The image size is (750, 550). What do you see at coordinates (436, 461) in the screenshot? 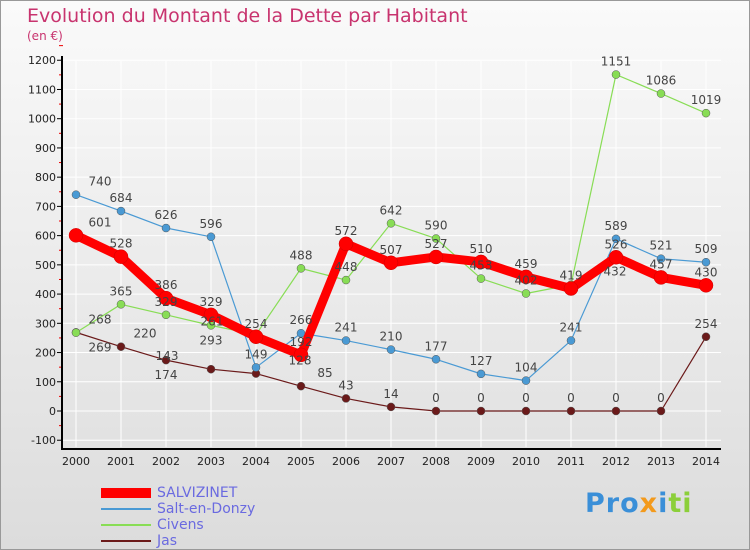
I see `x-tick-label: 2008` at bounding box center [436, 461].